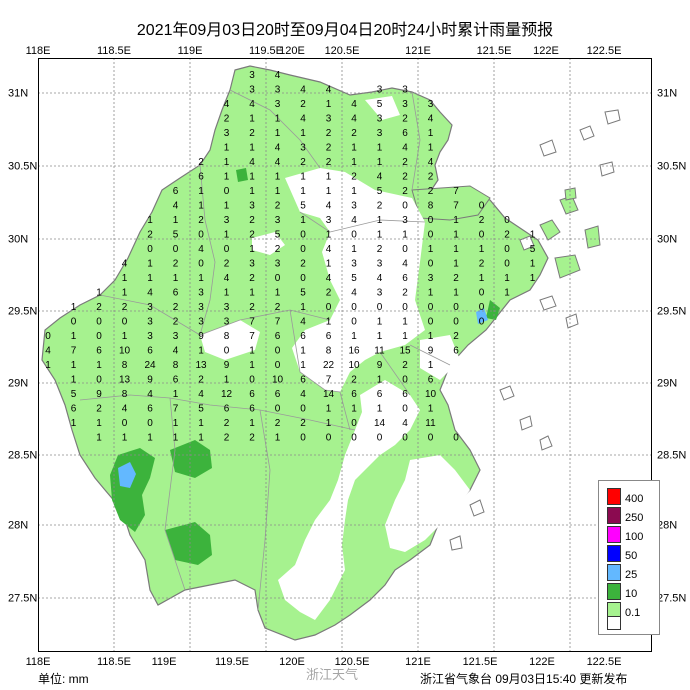  Describe the element at coordinates (125, 365) in the screenshot. I see `station-value: 8` at that location.